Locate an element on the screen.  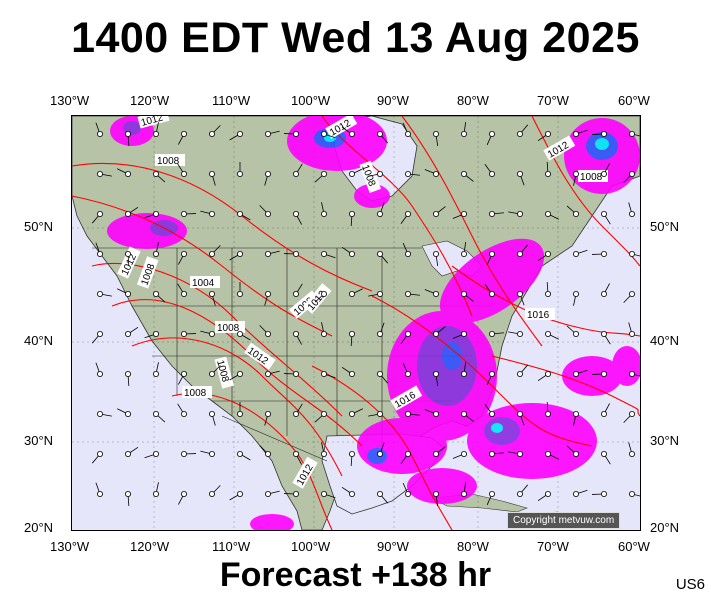
lon-label: 130°W is located at coordinates (70, 100).